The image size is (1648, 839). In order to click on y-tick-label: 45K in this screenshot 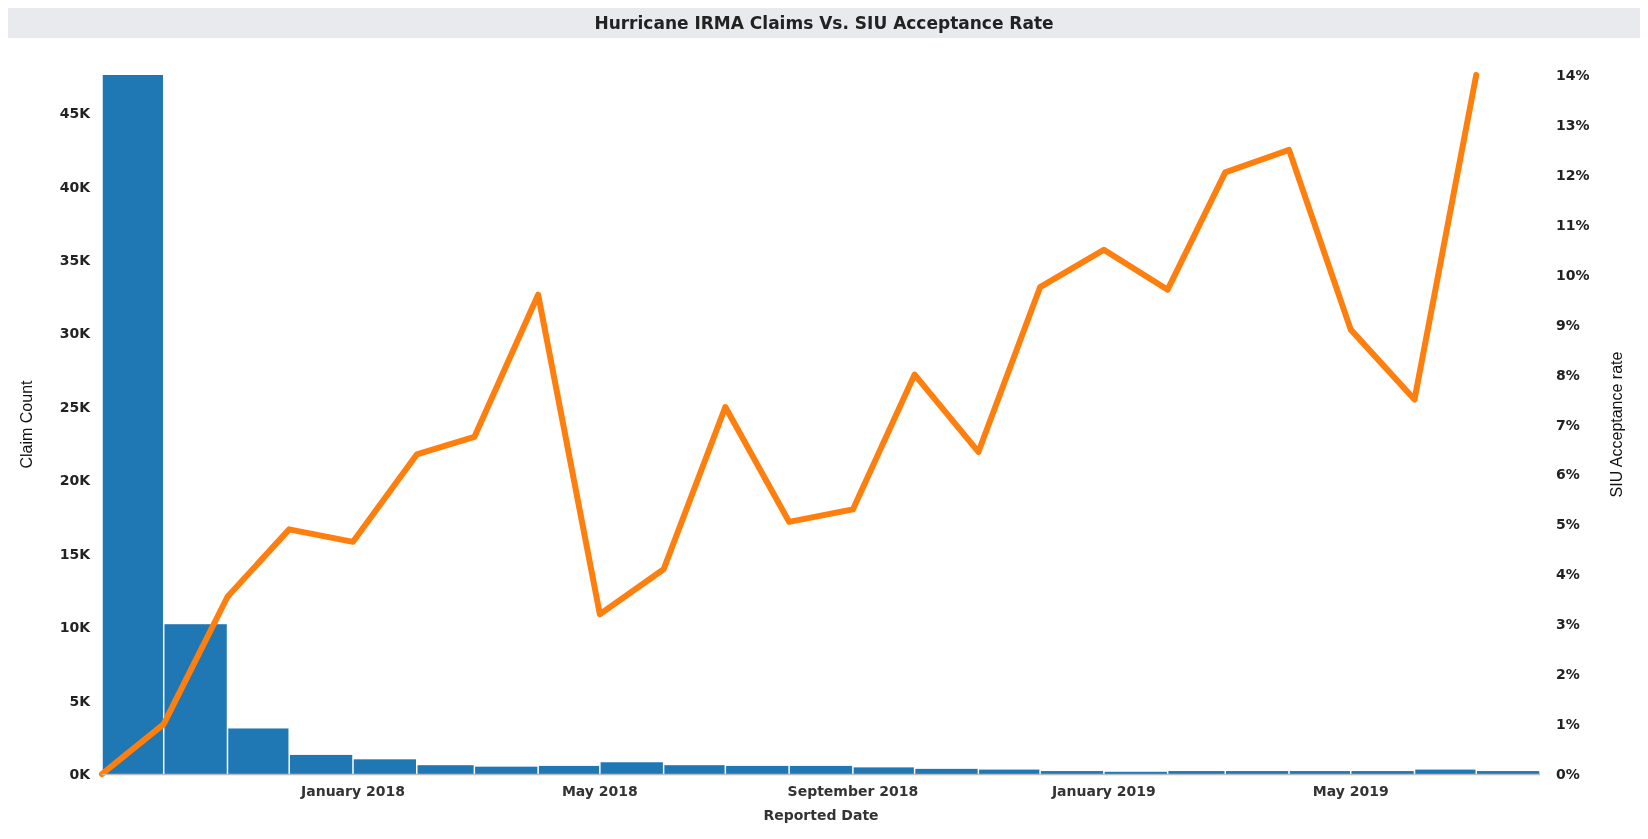, I will do `click(75, 113)`.